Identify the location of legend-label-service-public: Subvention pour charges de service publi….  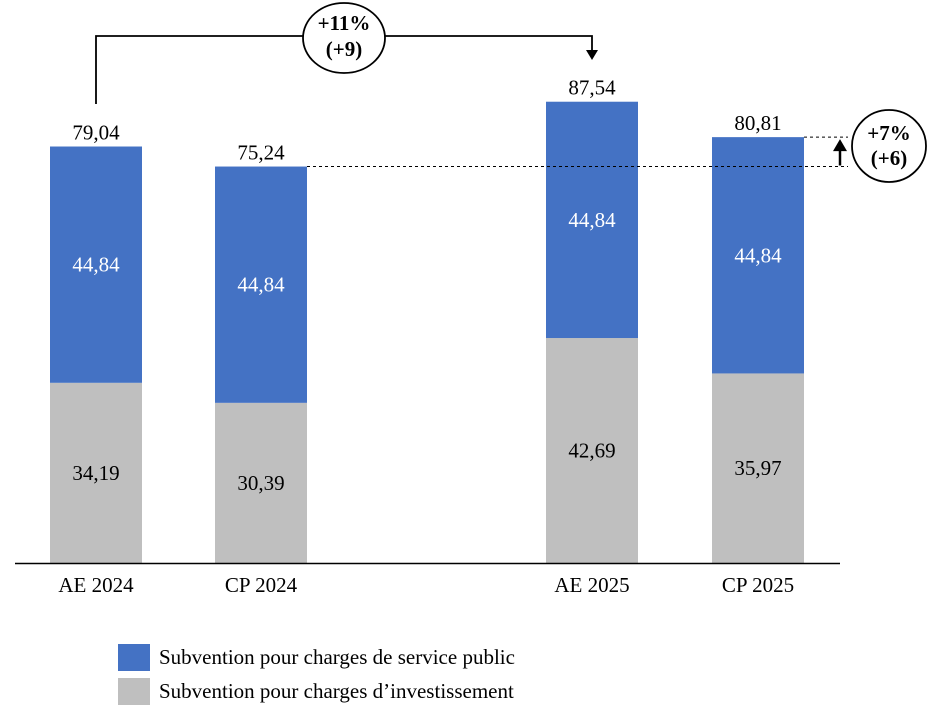
(337, 656).